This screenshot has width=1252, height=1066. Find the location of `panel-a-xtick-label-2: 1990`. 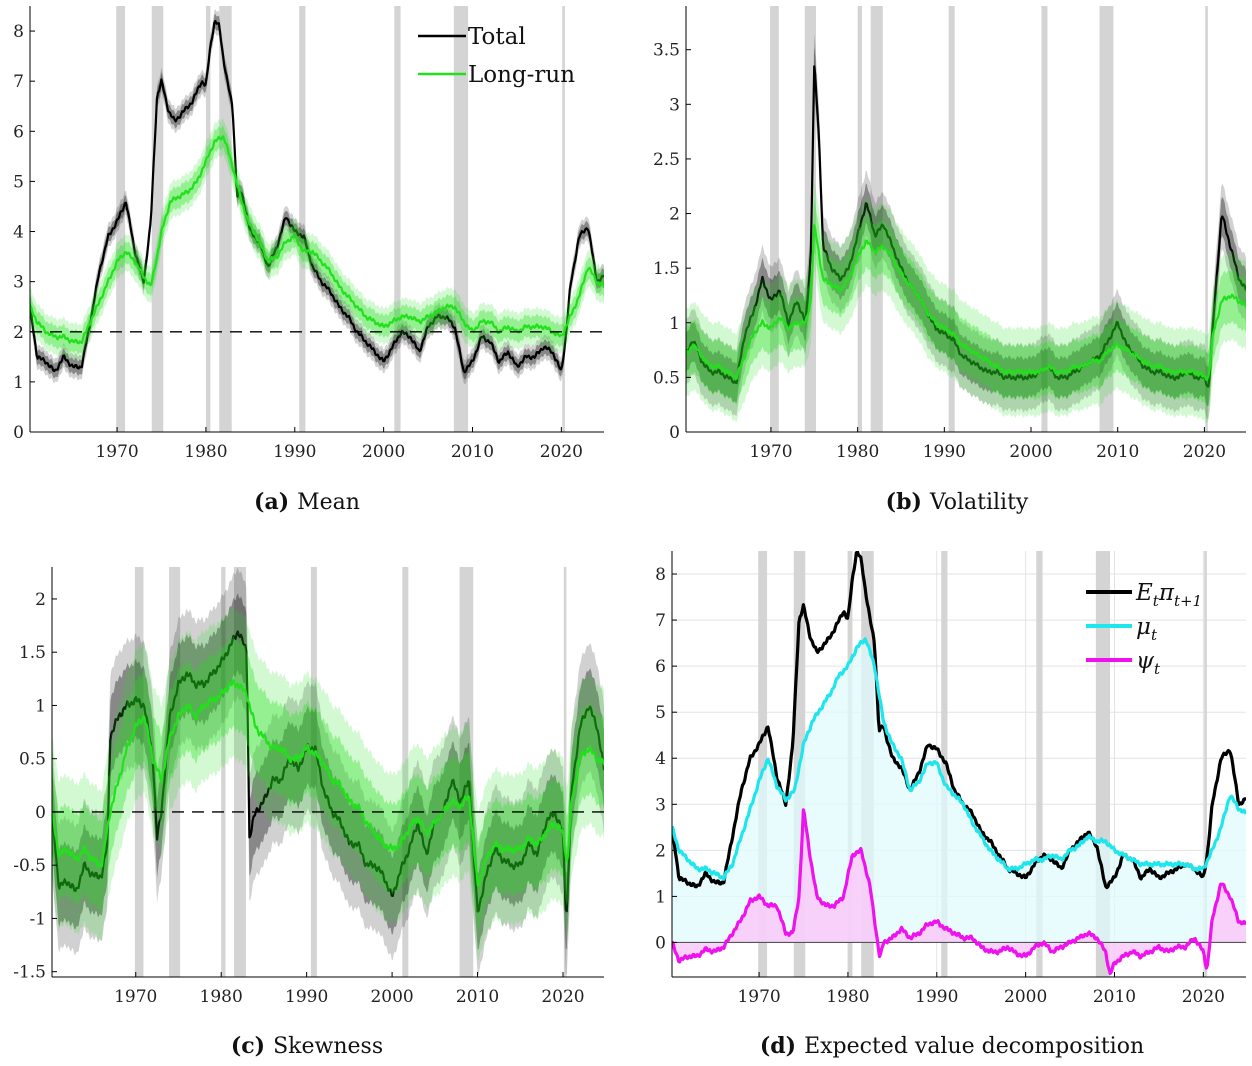

panel-a-xtick-label-2: 1990 is located at coordinates (294, 452).